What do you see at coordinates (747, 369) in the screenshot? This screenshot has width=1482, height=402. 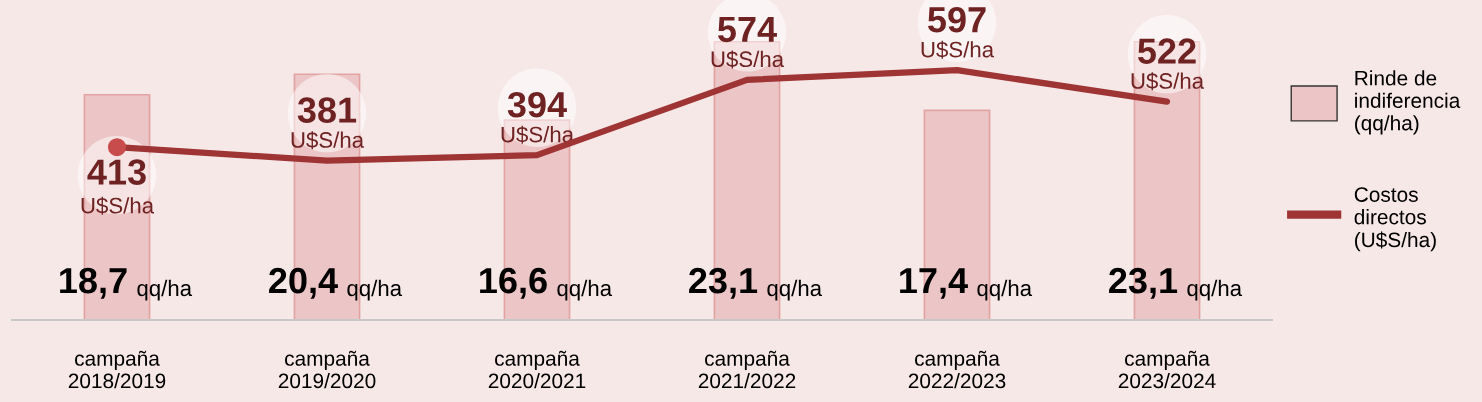 I see `x-tick-label: campaña 2021/2022` at bounding box center [747, 369].